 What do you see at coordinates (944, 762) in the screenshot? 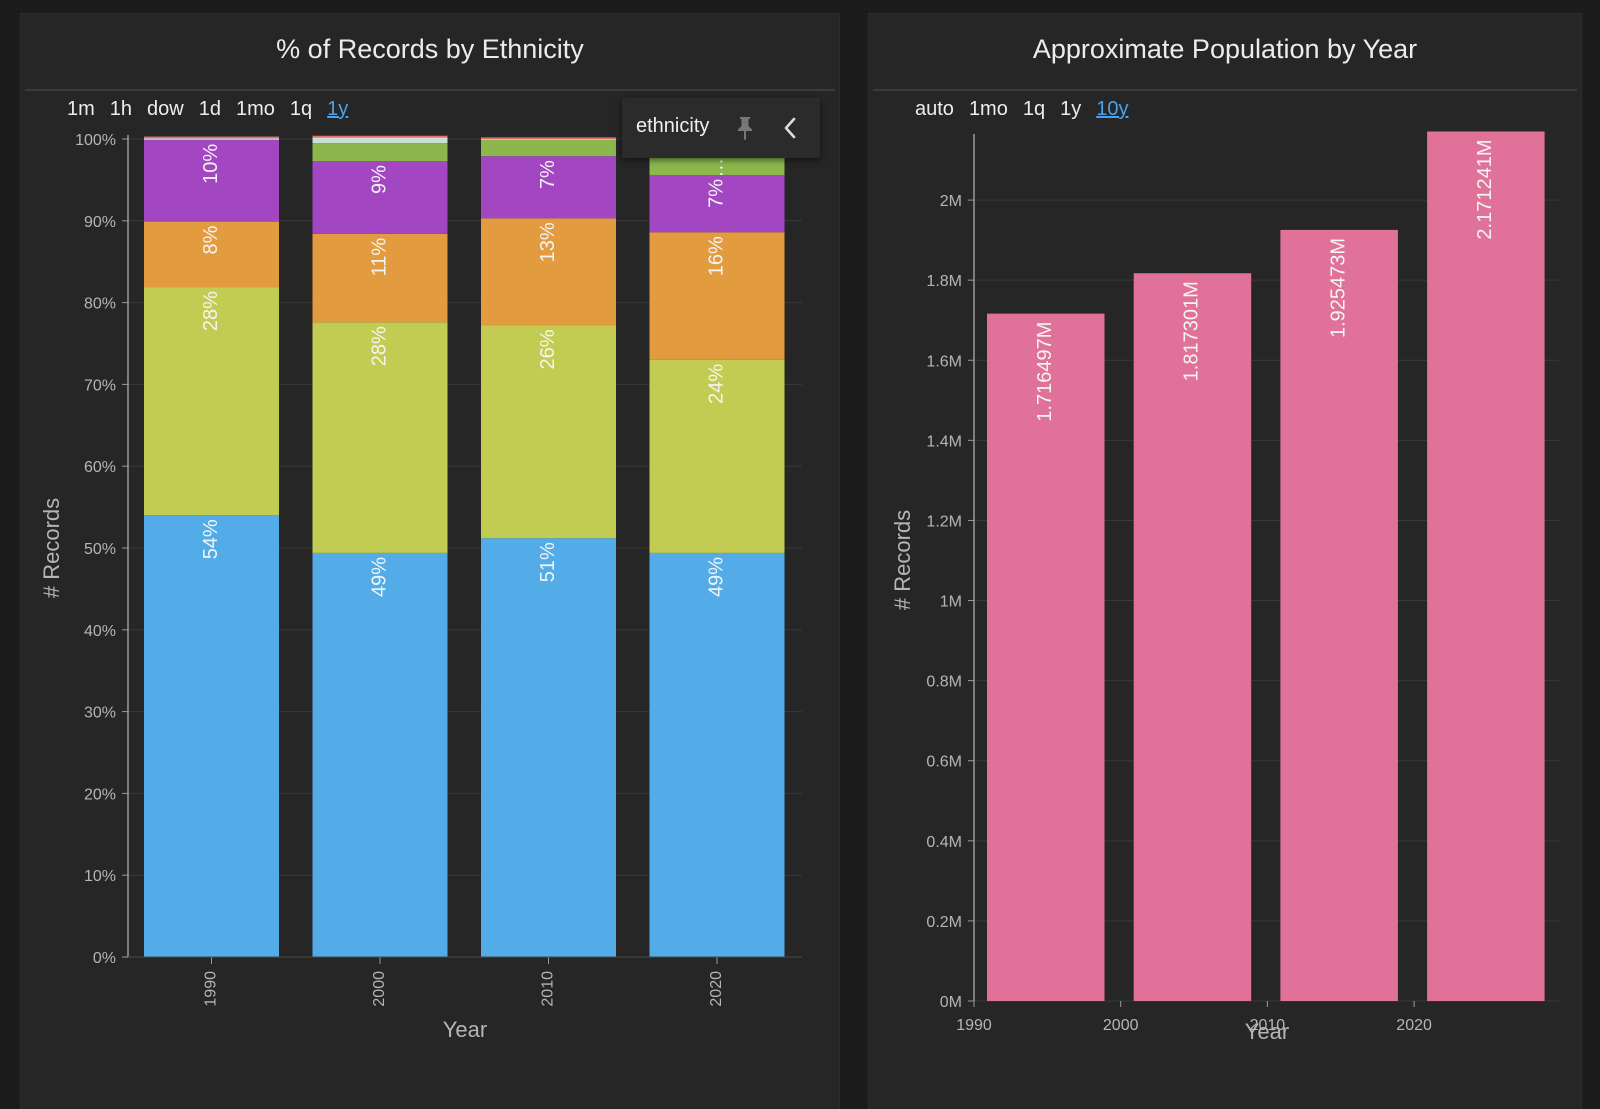
I see `y-tick-label: 0.6M` at bounding box center [944, 762].